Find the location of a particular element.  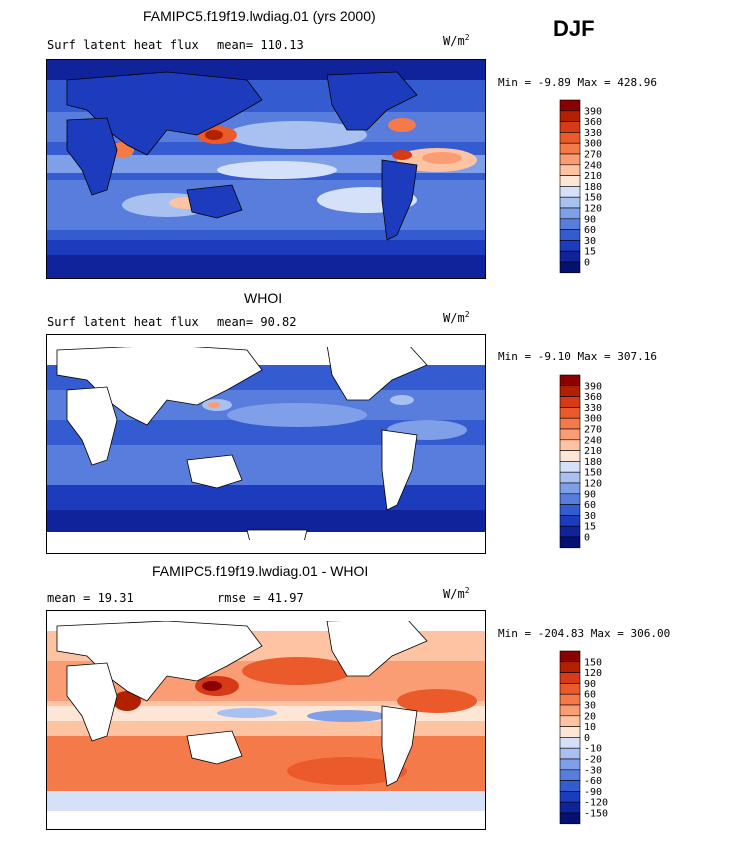

panel1-variable-label: Surf latent heat flux is located at coordinates (123, 45).